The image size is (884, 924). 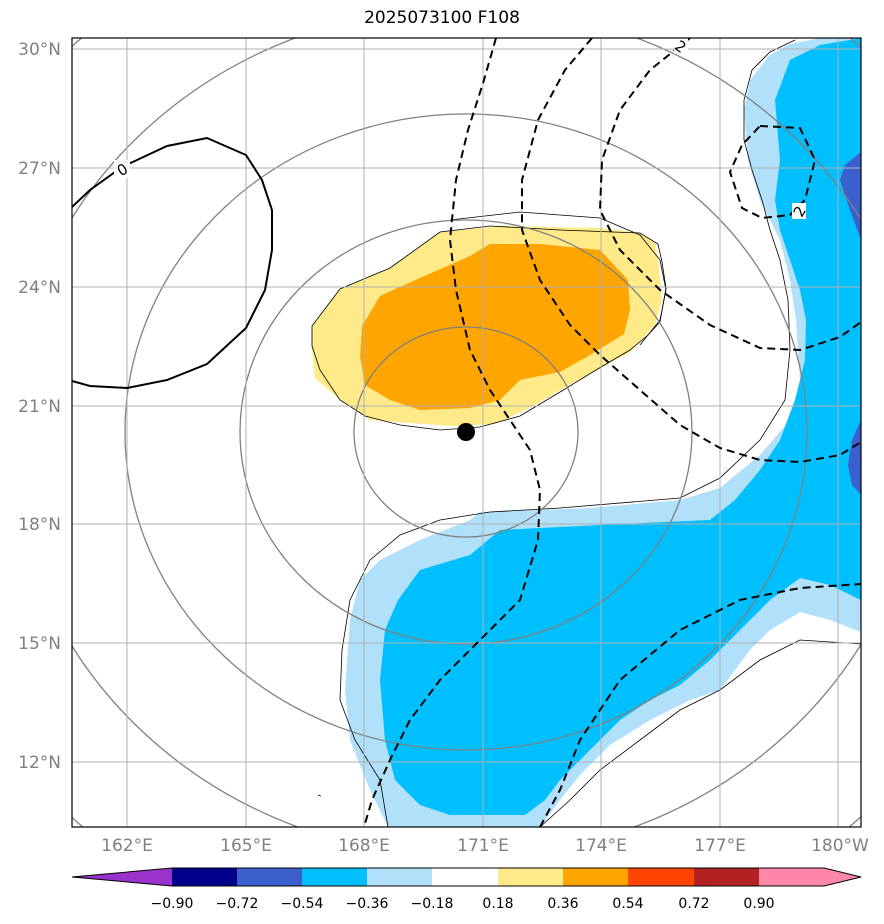 What do you see at coordinates (772, 172) in the screenshot?
I see `dashed-closed-contour` at bounding box center [772, 172].